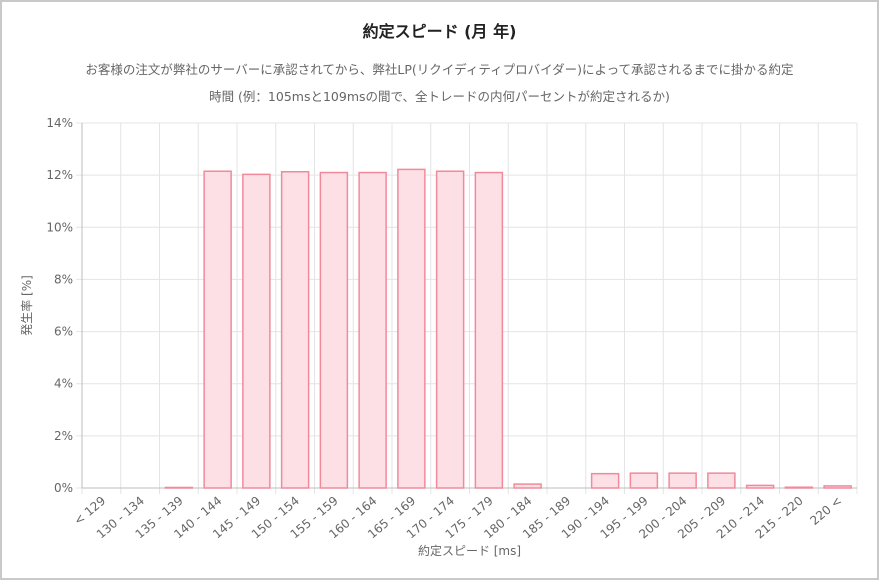 This screenshot has height=580, width=879. I want to click on y-axis-ticks: 0% 2% 4% 6% 8% 10% 12% 14%, so click(59, 305).